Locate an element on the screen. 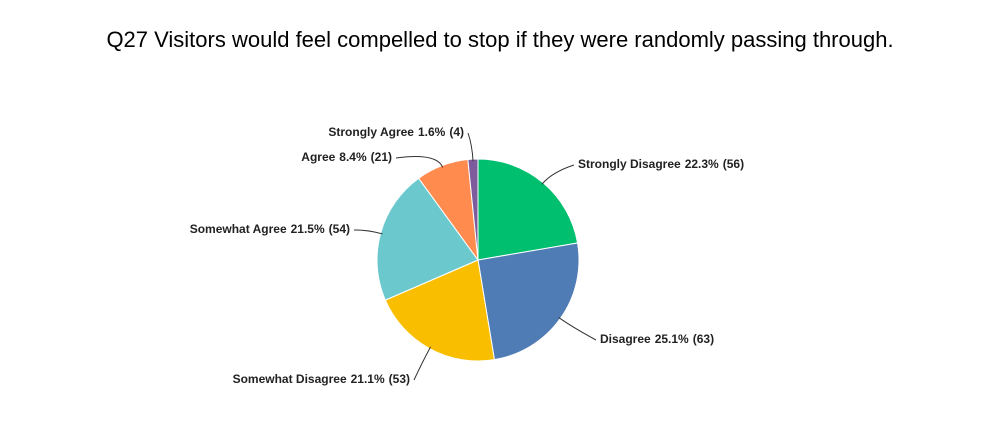  value-label: 1.6% is located at coordinates (432, 132).